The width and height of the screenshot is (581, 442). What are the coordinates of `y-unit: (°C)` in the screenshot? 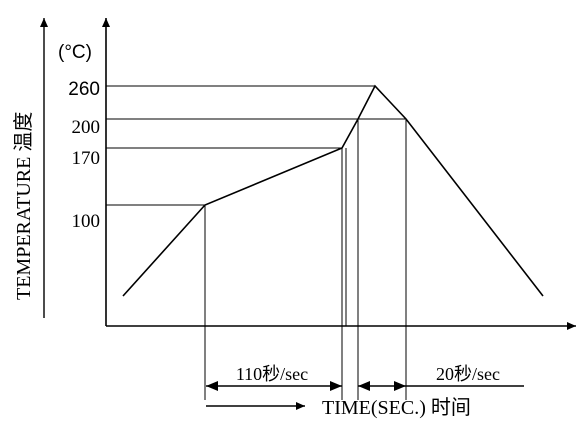 It's located at (75, 52).